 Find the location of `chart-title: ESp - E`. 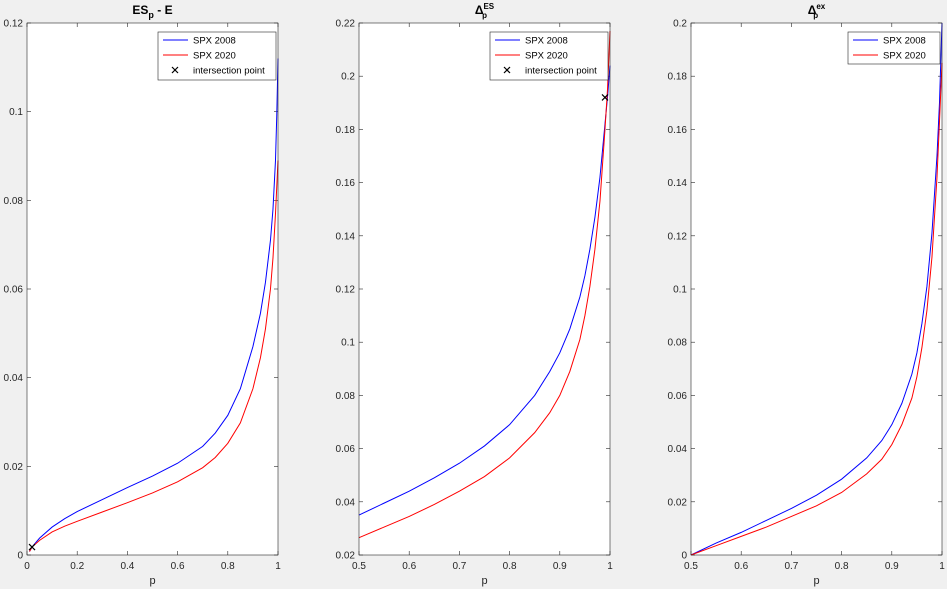

chart-title: ESp - E is located at coordinates (152, 11).